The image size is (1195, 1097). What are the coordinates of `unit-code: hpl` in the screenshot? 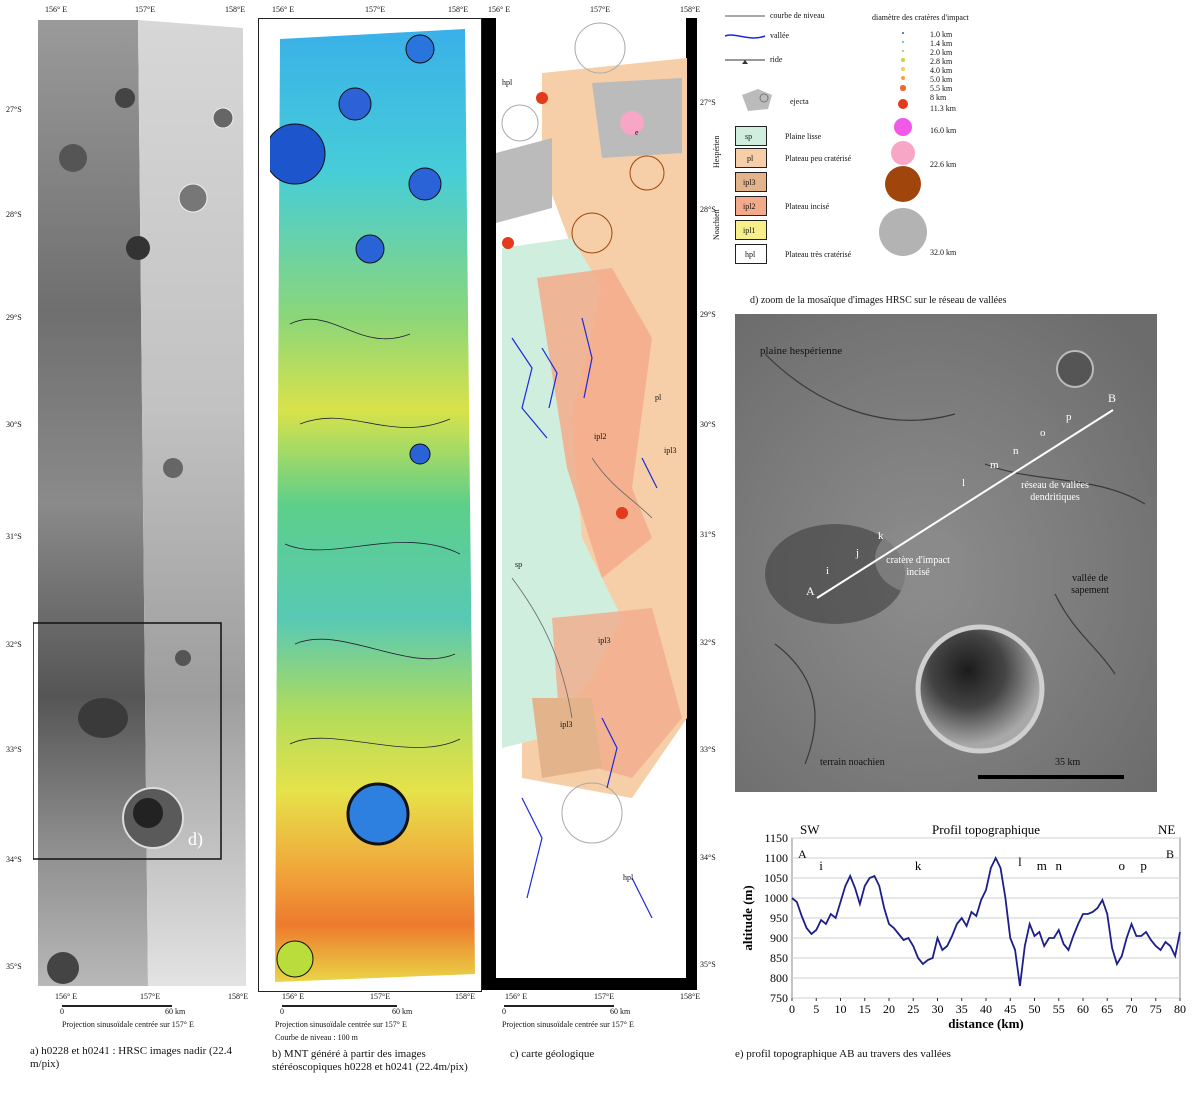 It's located at (750, 254).